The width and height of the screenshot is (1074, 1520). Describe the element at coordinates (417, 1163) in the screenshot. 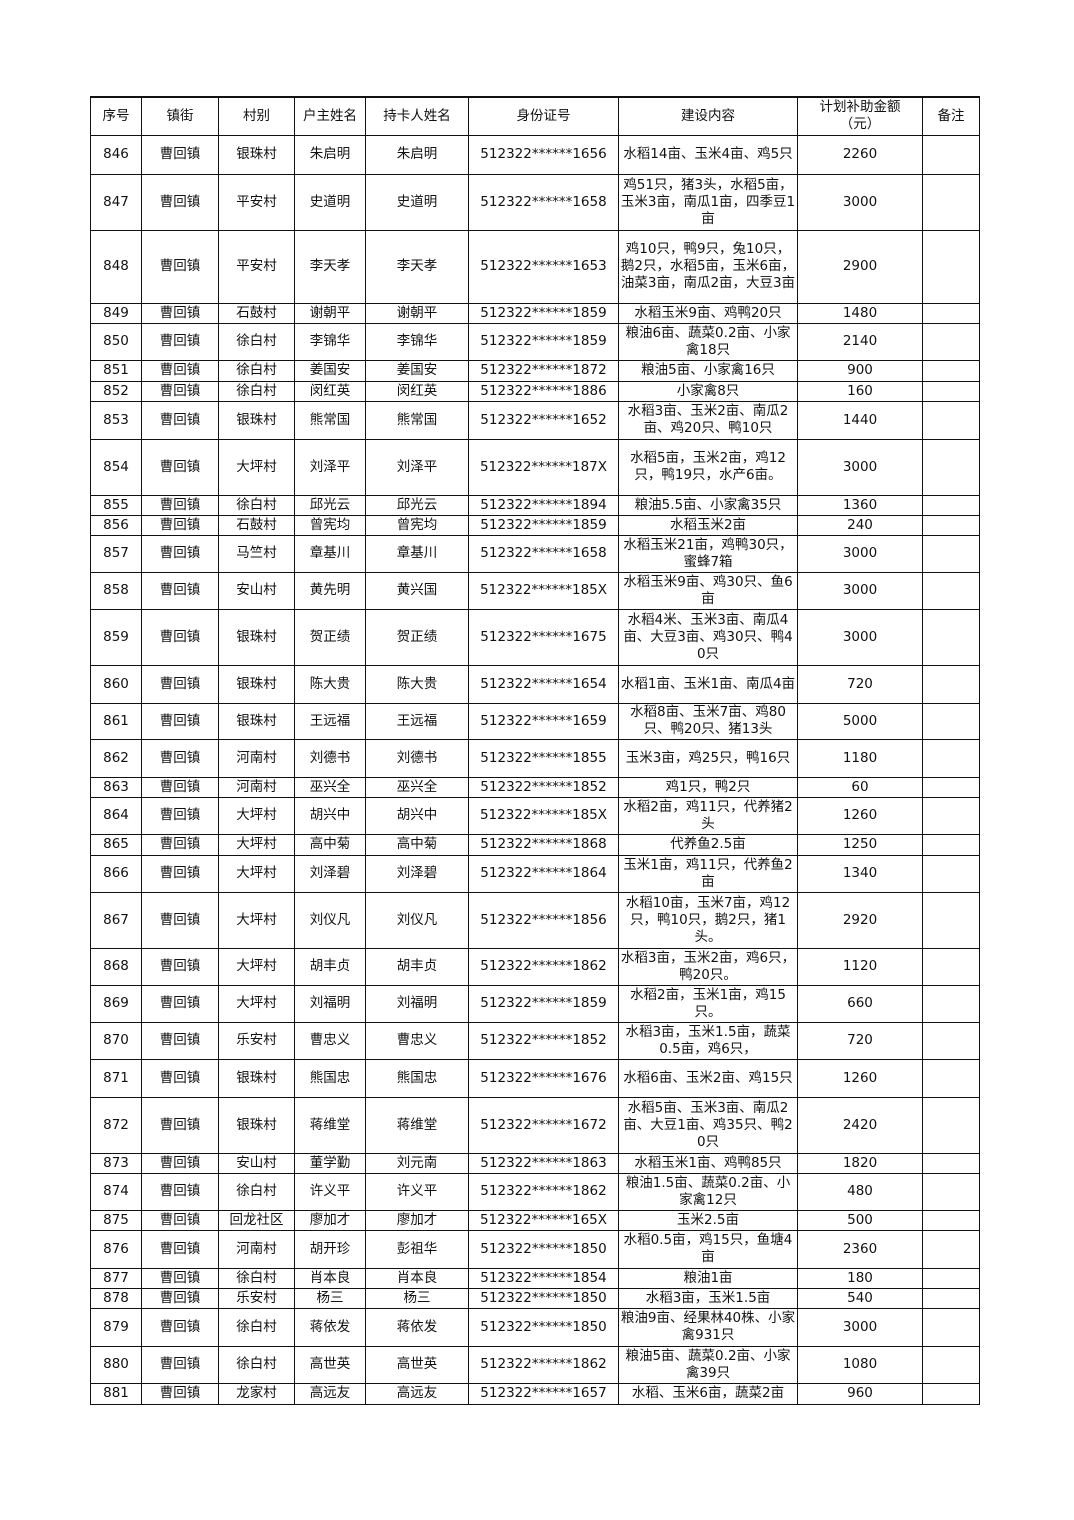

I see `cell-cardholder: 刘元南` at that location.